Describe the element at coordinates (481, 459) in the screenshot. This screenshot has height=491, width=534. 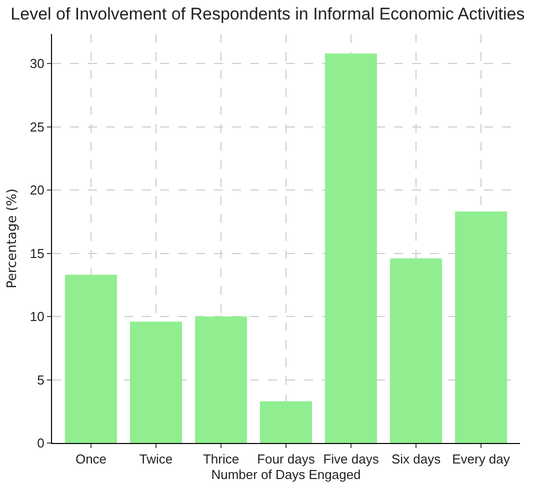
I see `x-tick-label: Every day` at that location.